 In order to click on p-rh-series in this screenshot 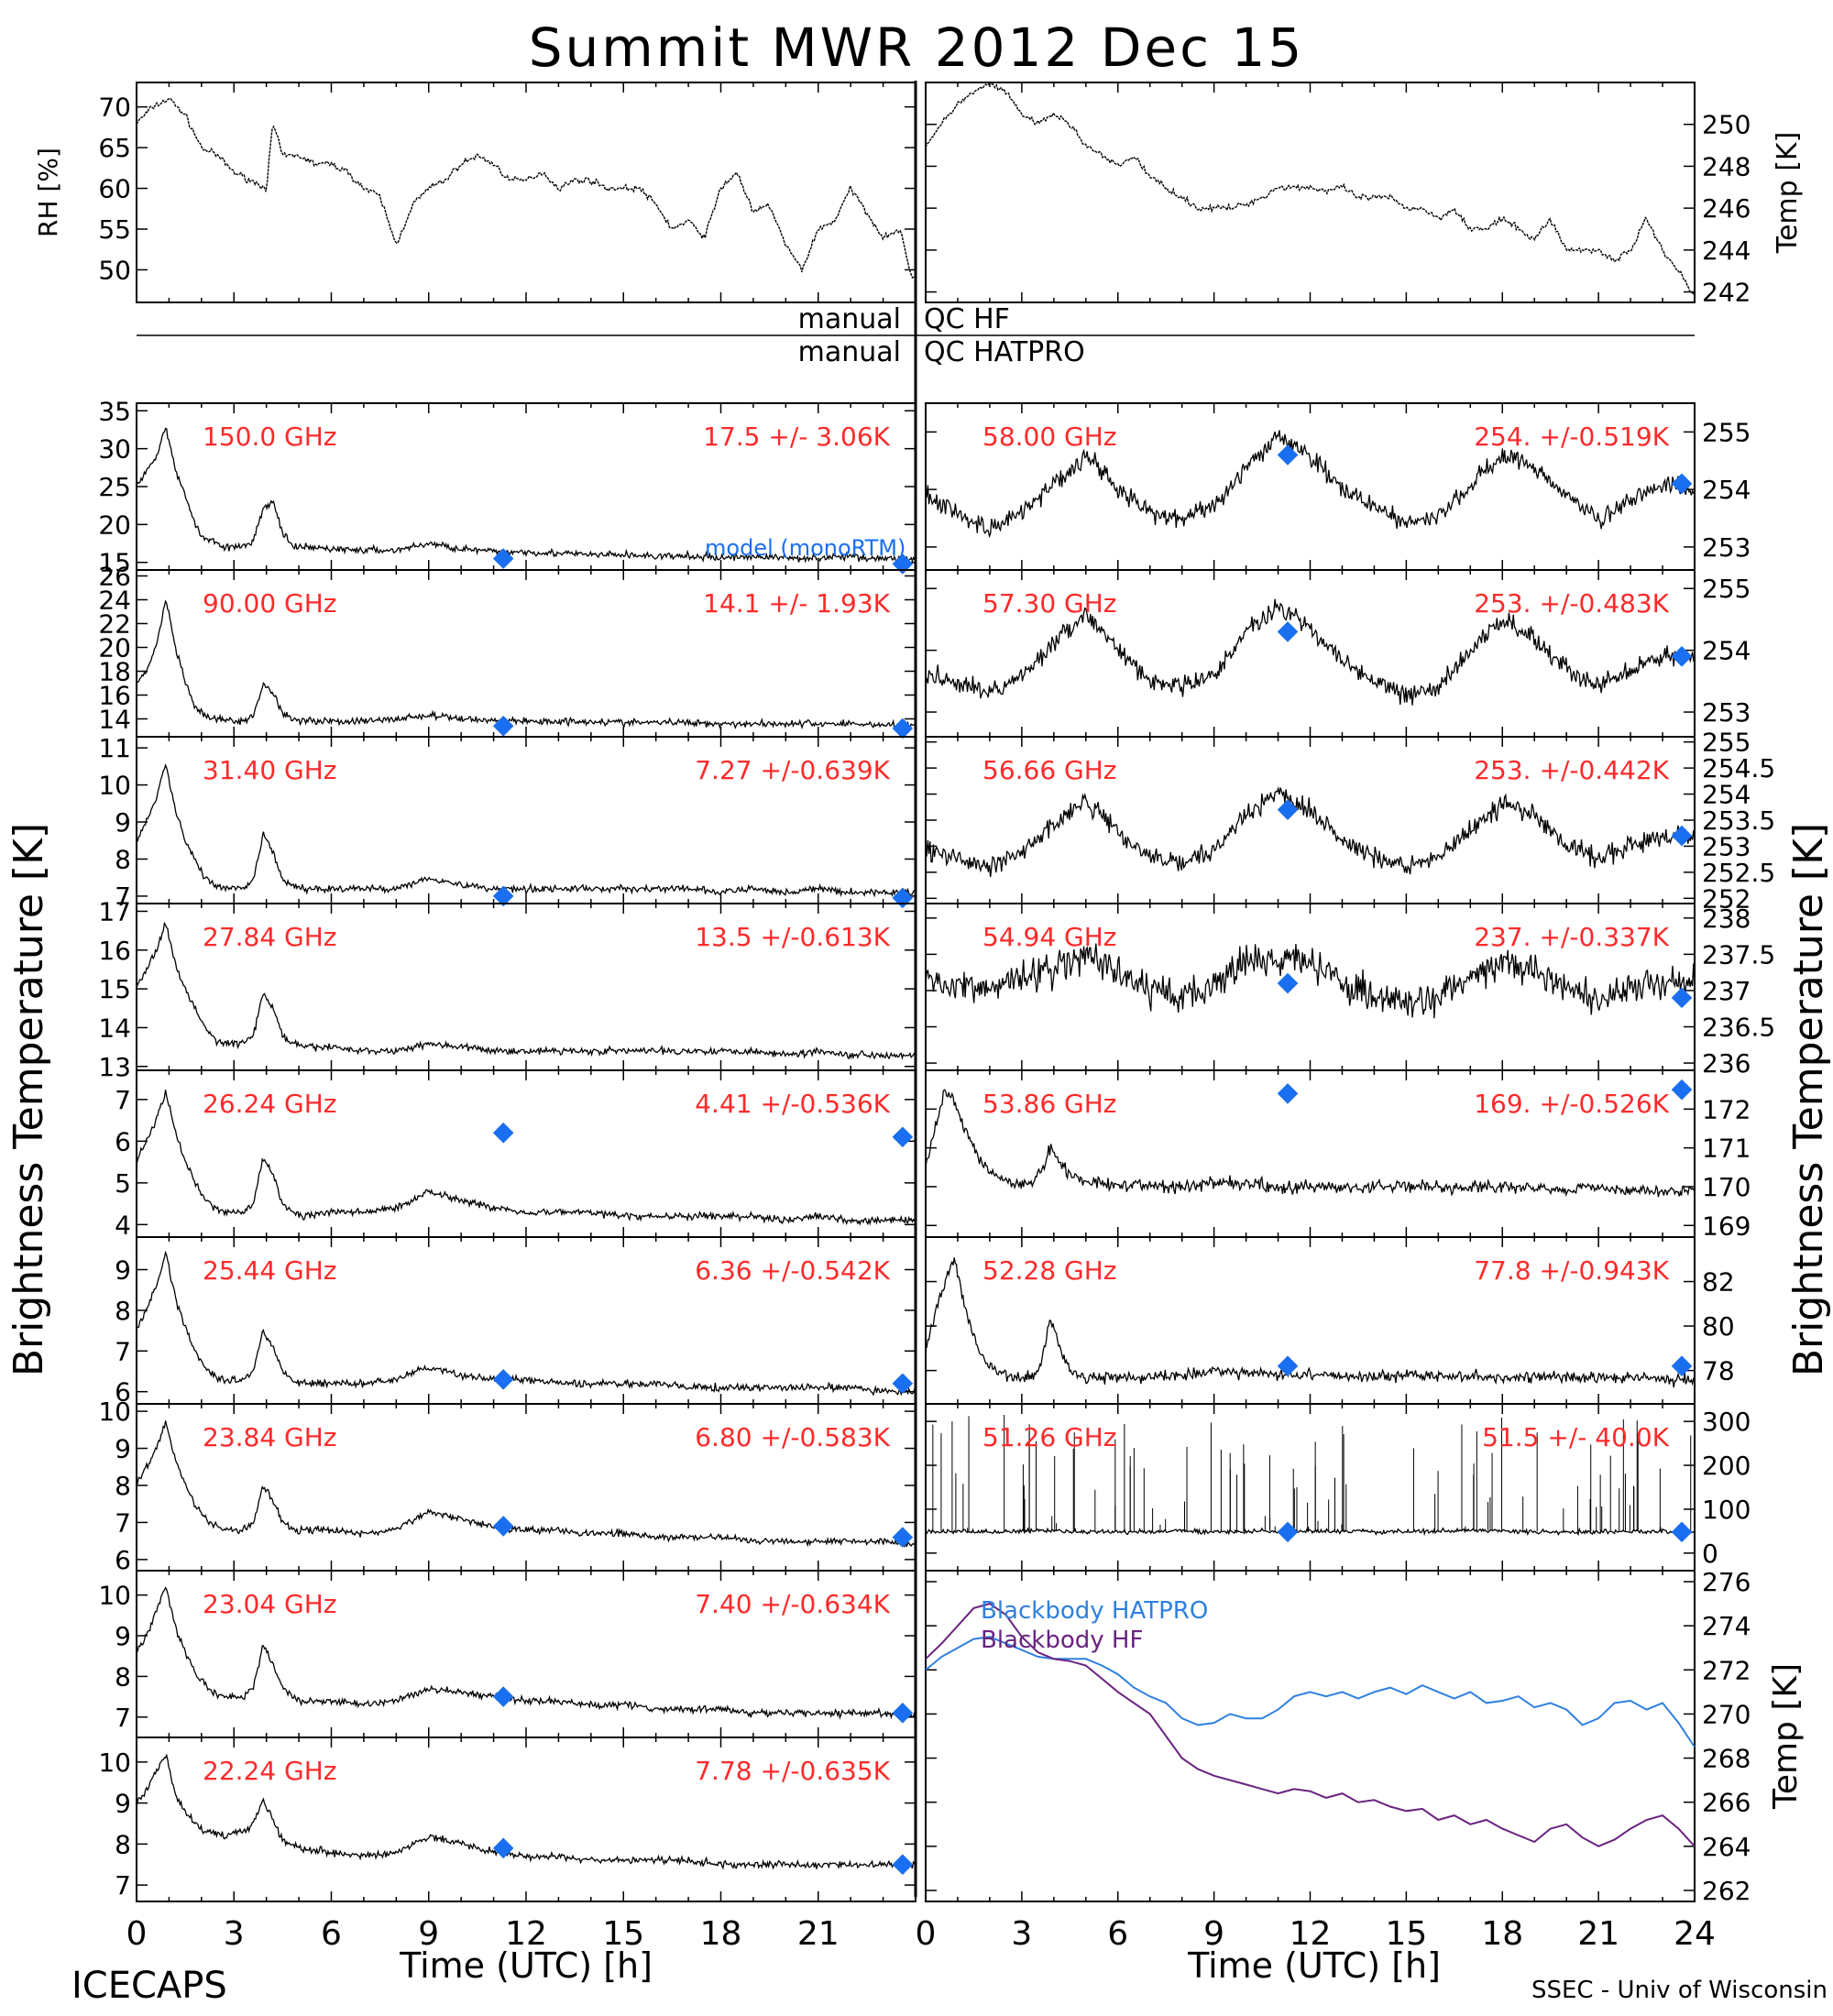, I will do `click(526, 188)`.